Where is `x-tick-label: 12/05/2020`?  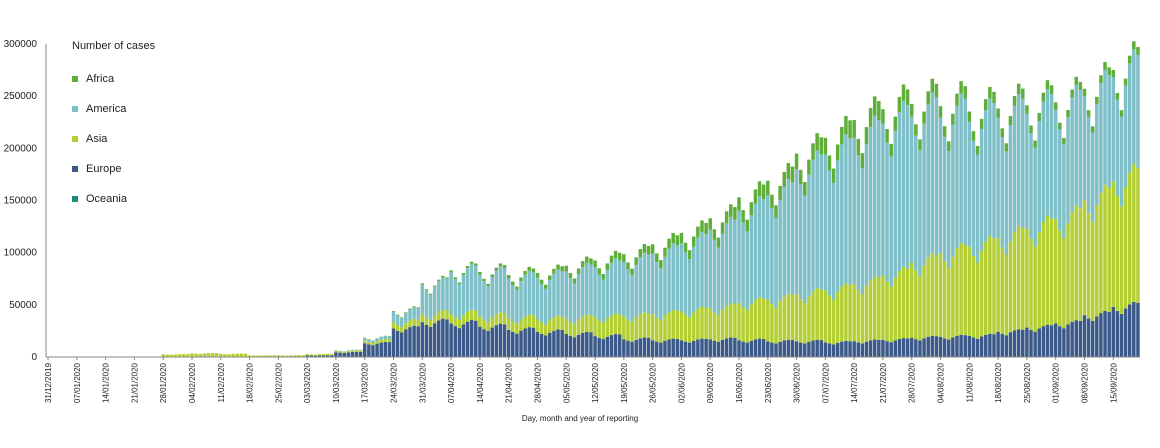
x-tick-label: 12/05/2020 is located at coordinates (595, 382).